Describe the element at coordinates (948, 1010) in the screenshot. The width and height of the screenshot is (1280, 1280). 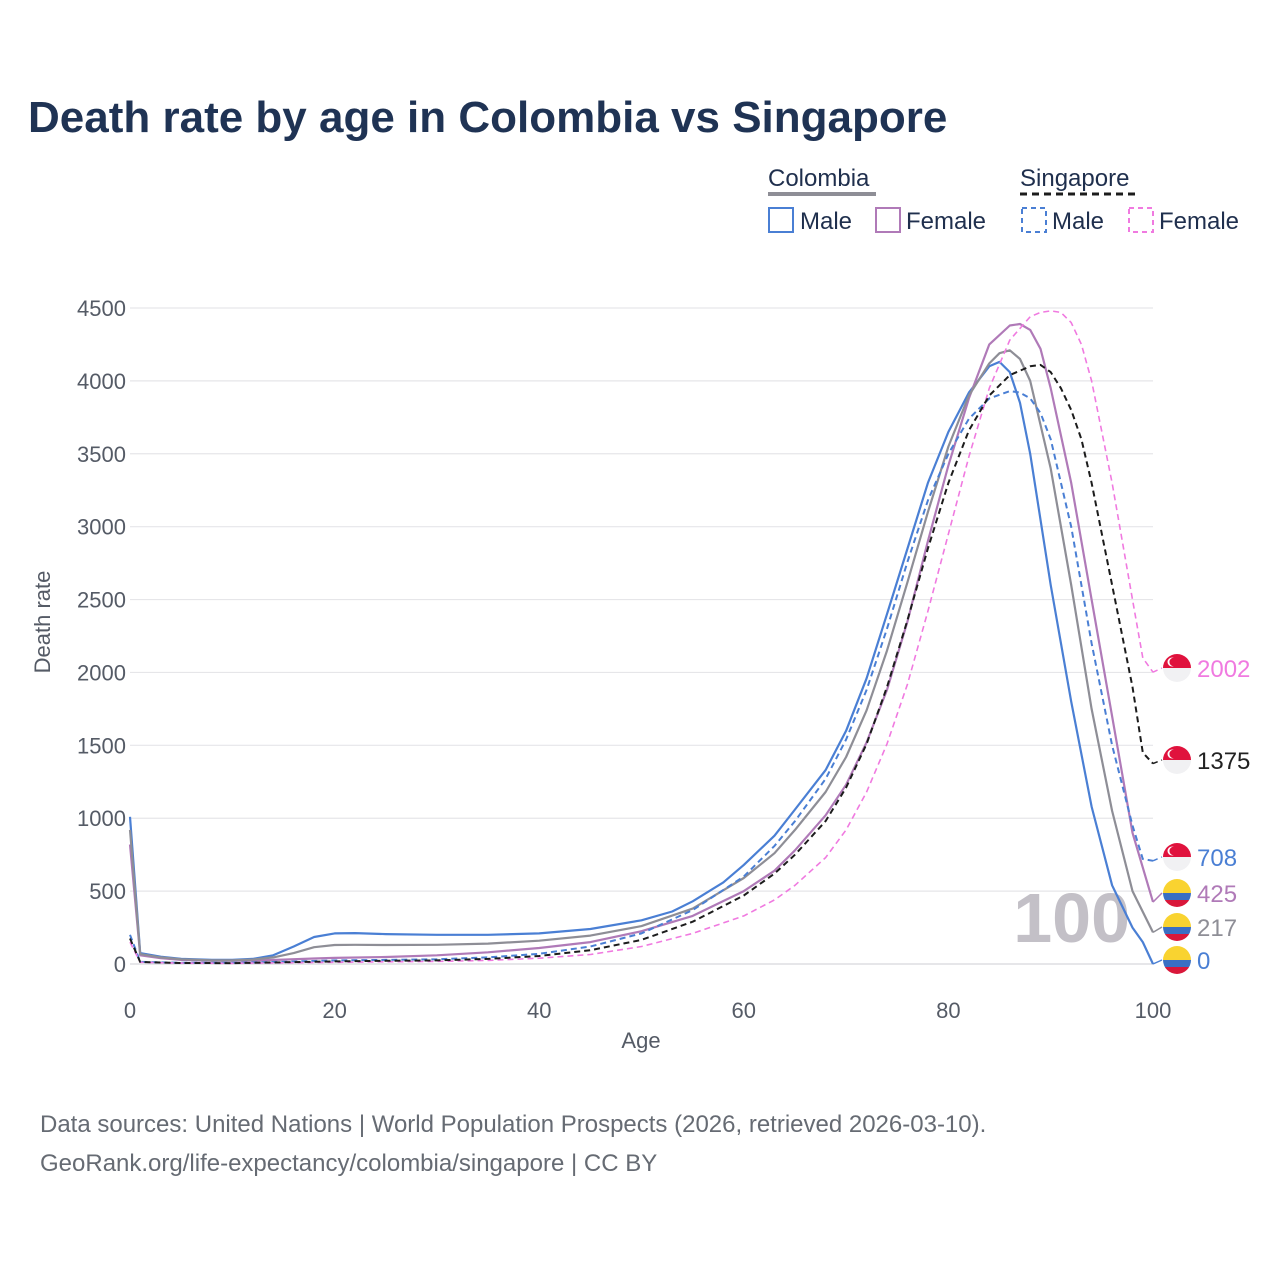
I see `x-tick-label: 80` at that location.